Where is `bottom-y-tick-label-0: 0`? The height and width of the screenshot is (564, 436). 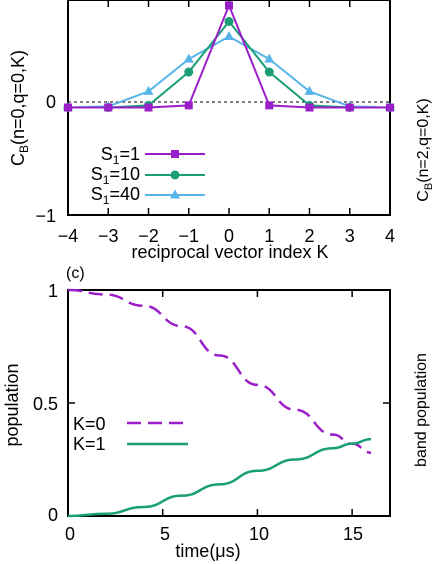
bottom-y-tick-label-0: 0 is located at coordinates (53, 515).